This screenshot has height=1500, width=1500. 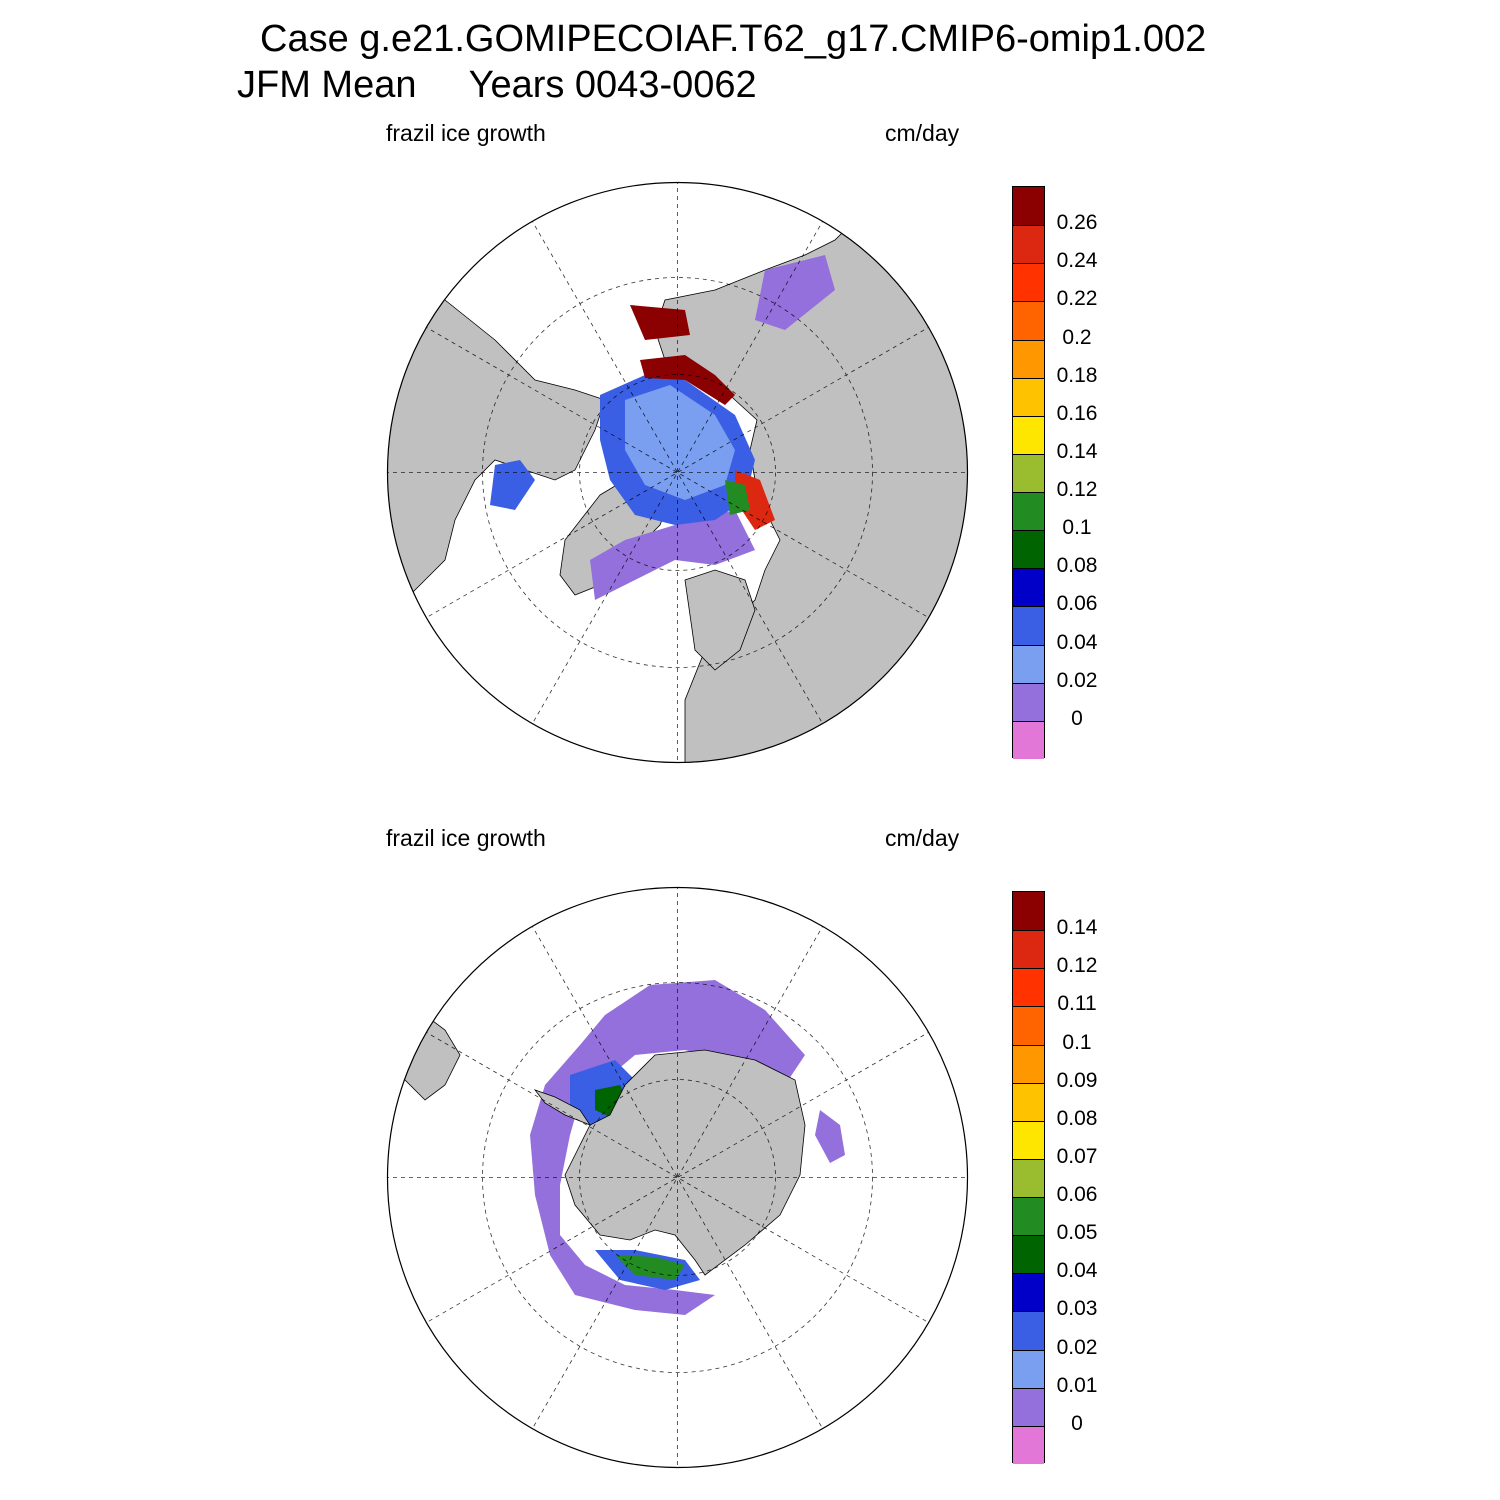 I want to click on north-land-scandinavia, so click(x=720, y=620).